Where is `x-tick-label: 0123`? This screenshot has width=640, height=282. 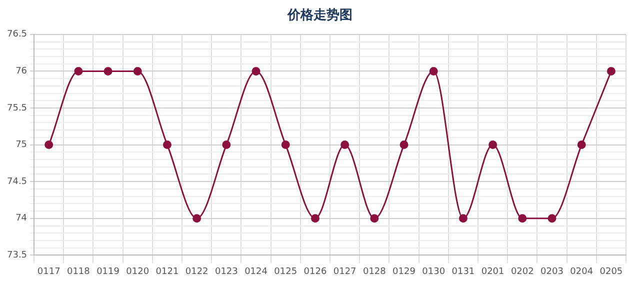 x-tick-label: 0123 is located at coordinates (226, 271).